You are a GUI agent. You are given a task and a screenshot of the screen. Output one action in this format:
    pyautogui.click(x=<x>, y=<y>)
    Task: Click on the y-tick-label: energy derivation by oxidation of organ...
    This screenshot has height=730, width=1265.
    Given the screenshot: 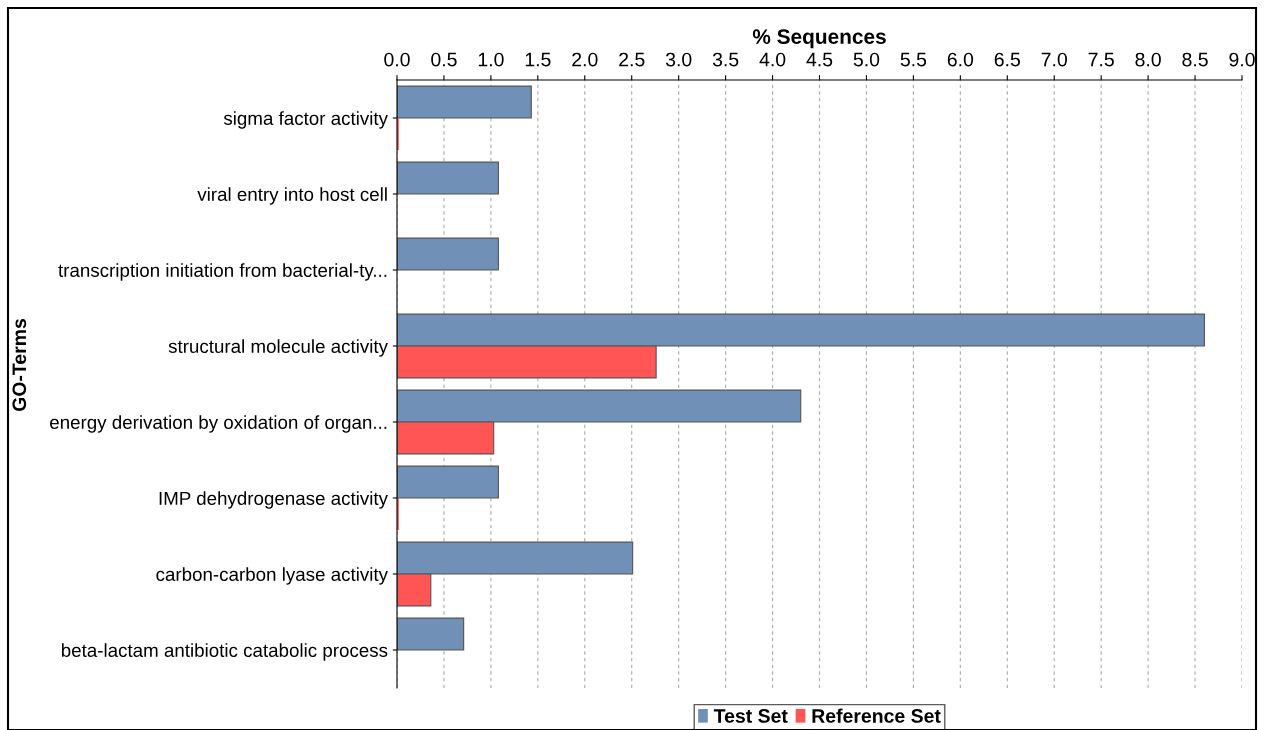 What is the action you would take?
    pyautogui.click(x=218, y=424)
    